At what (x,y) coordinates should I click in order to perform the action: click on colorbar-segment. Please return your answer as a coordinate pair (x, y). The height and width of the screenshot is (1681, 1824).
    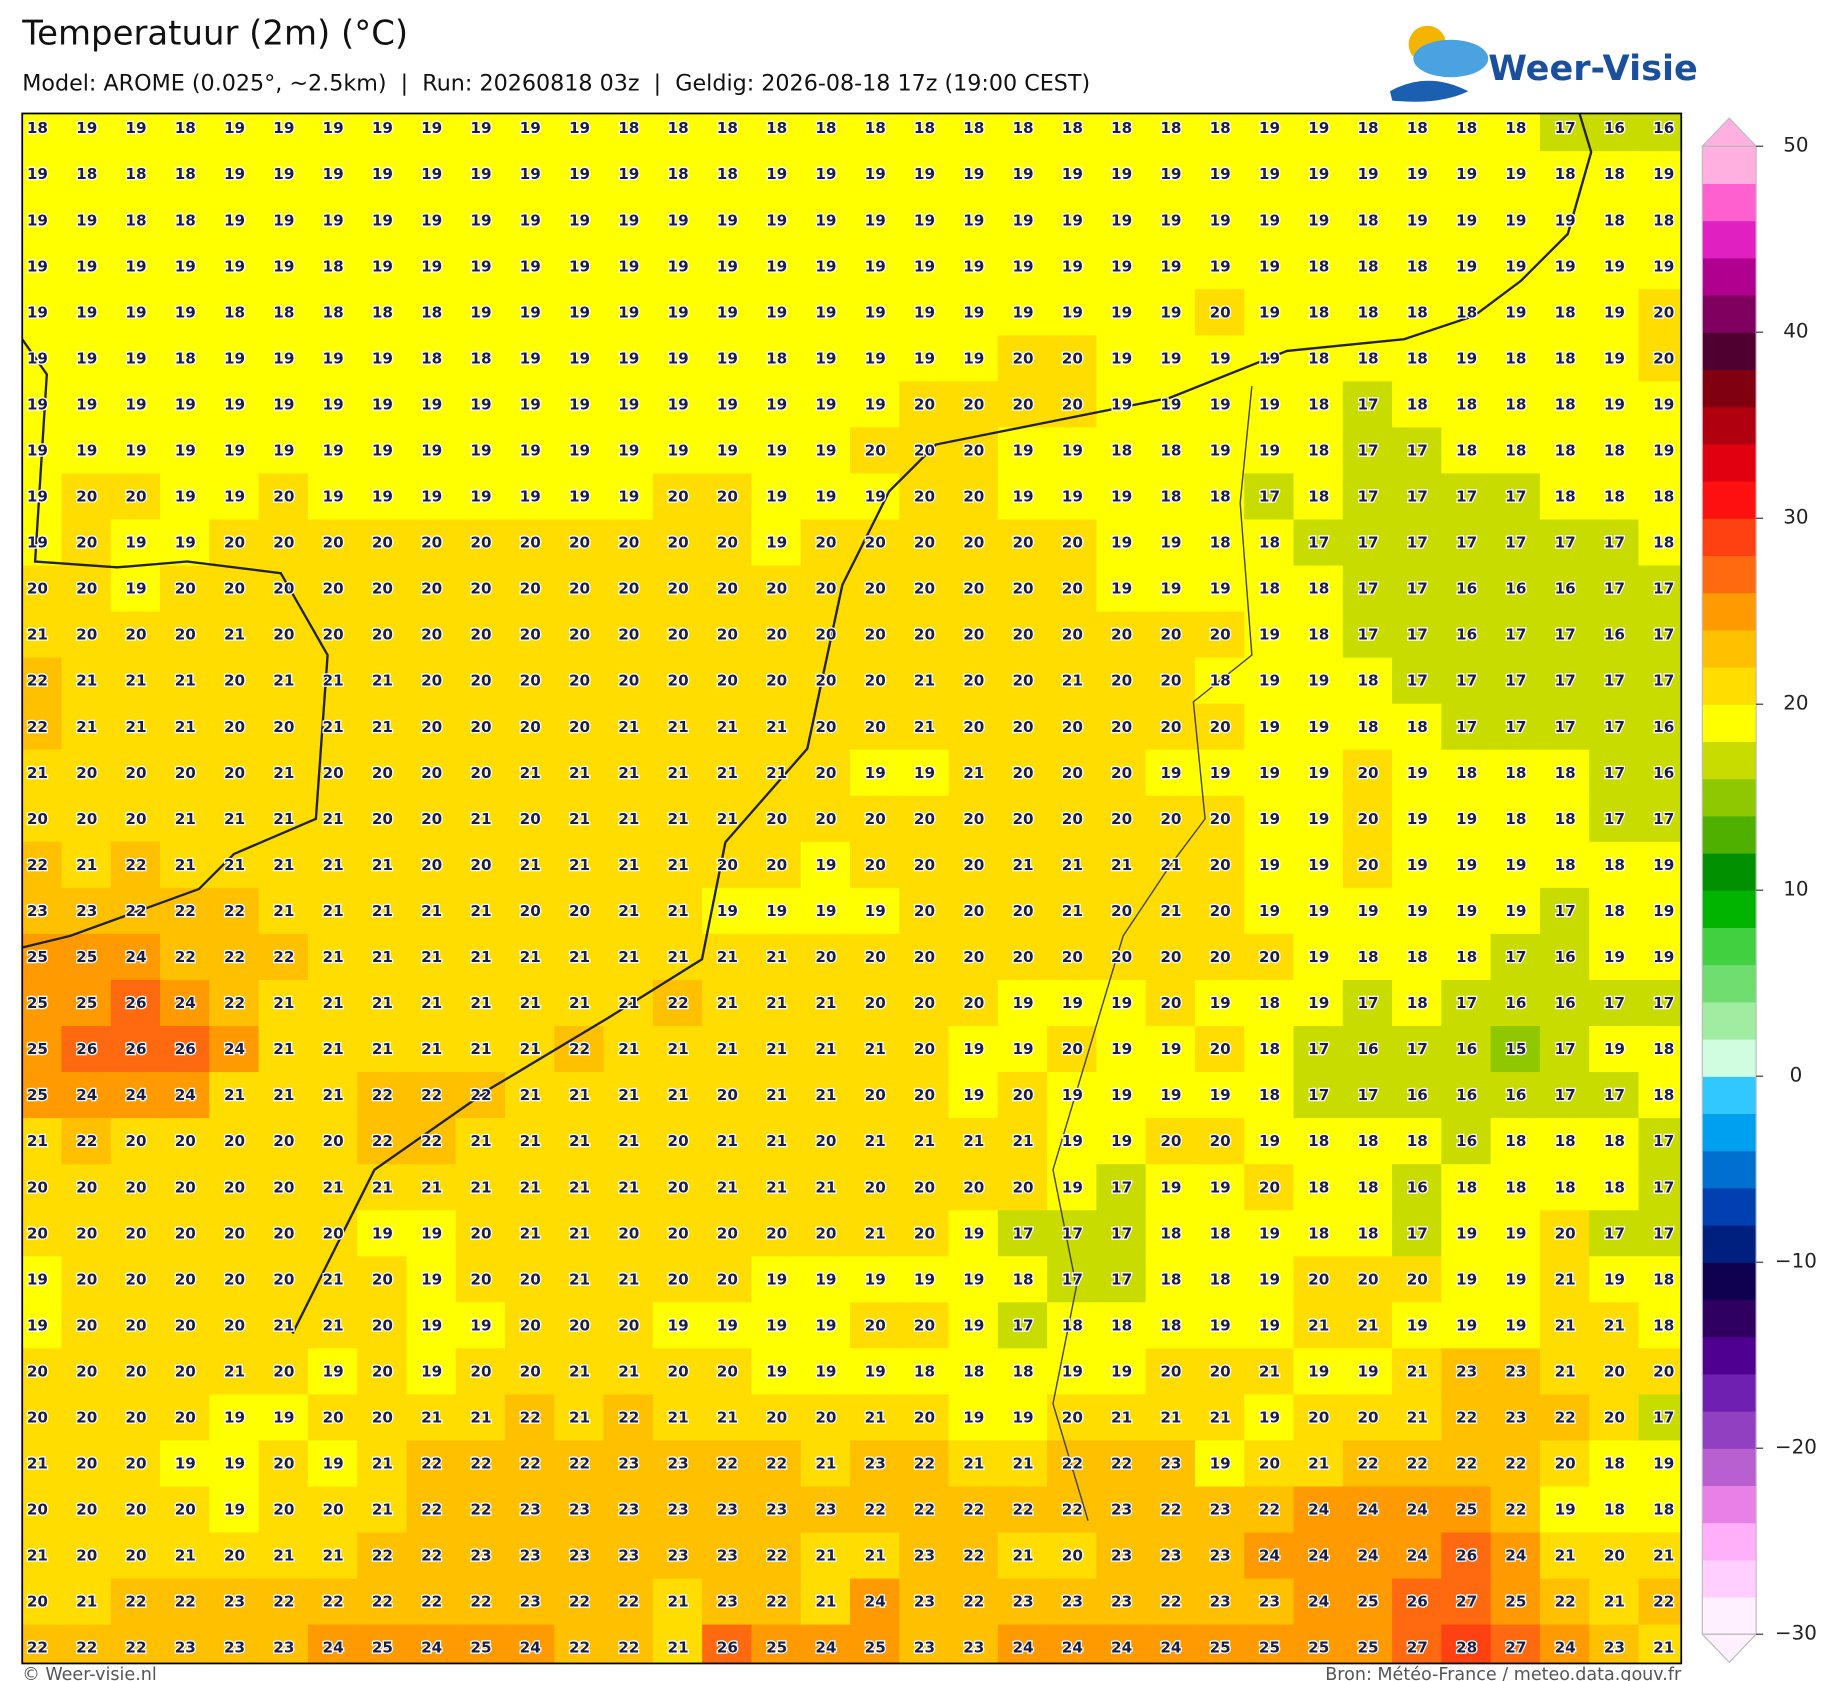
    Looking at the image, I should click on (1729, 351).